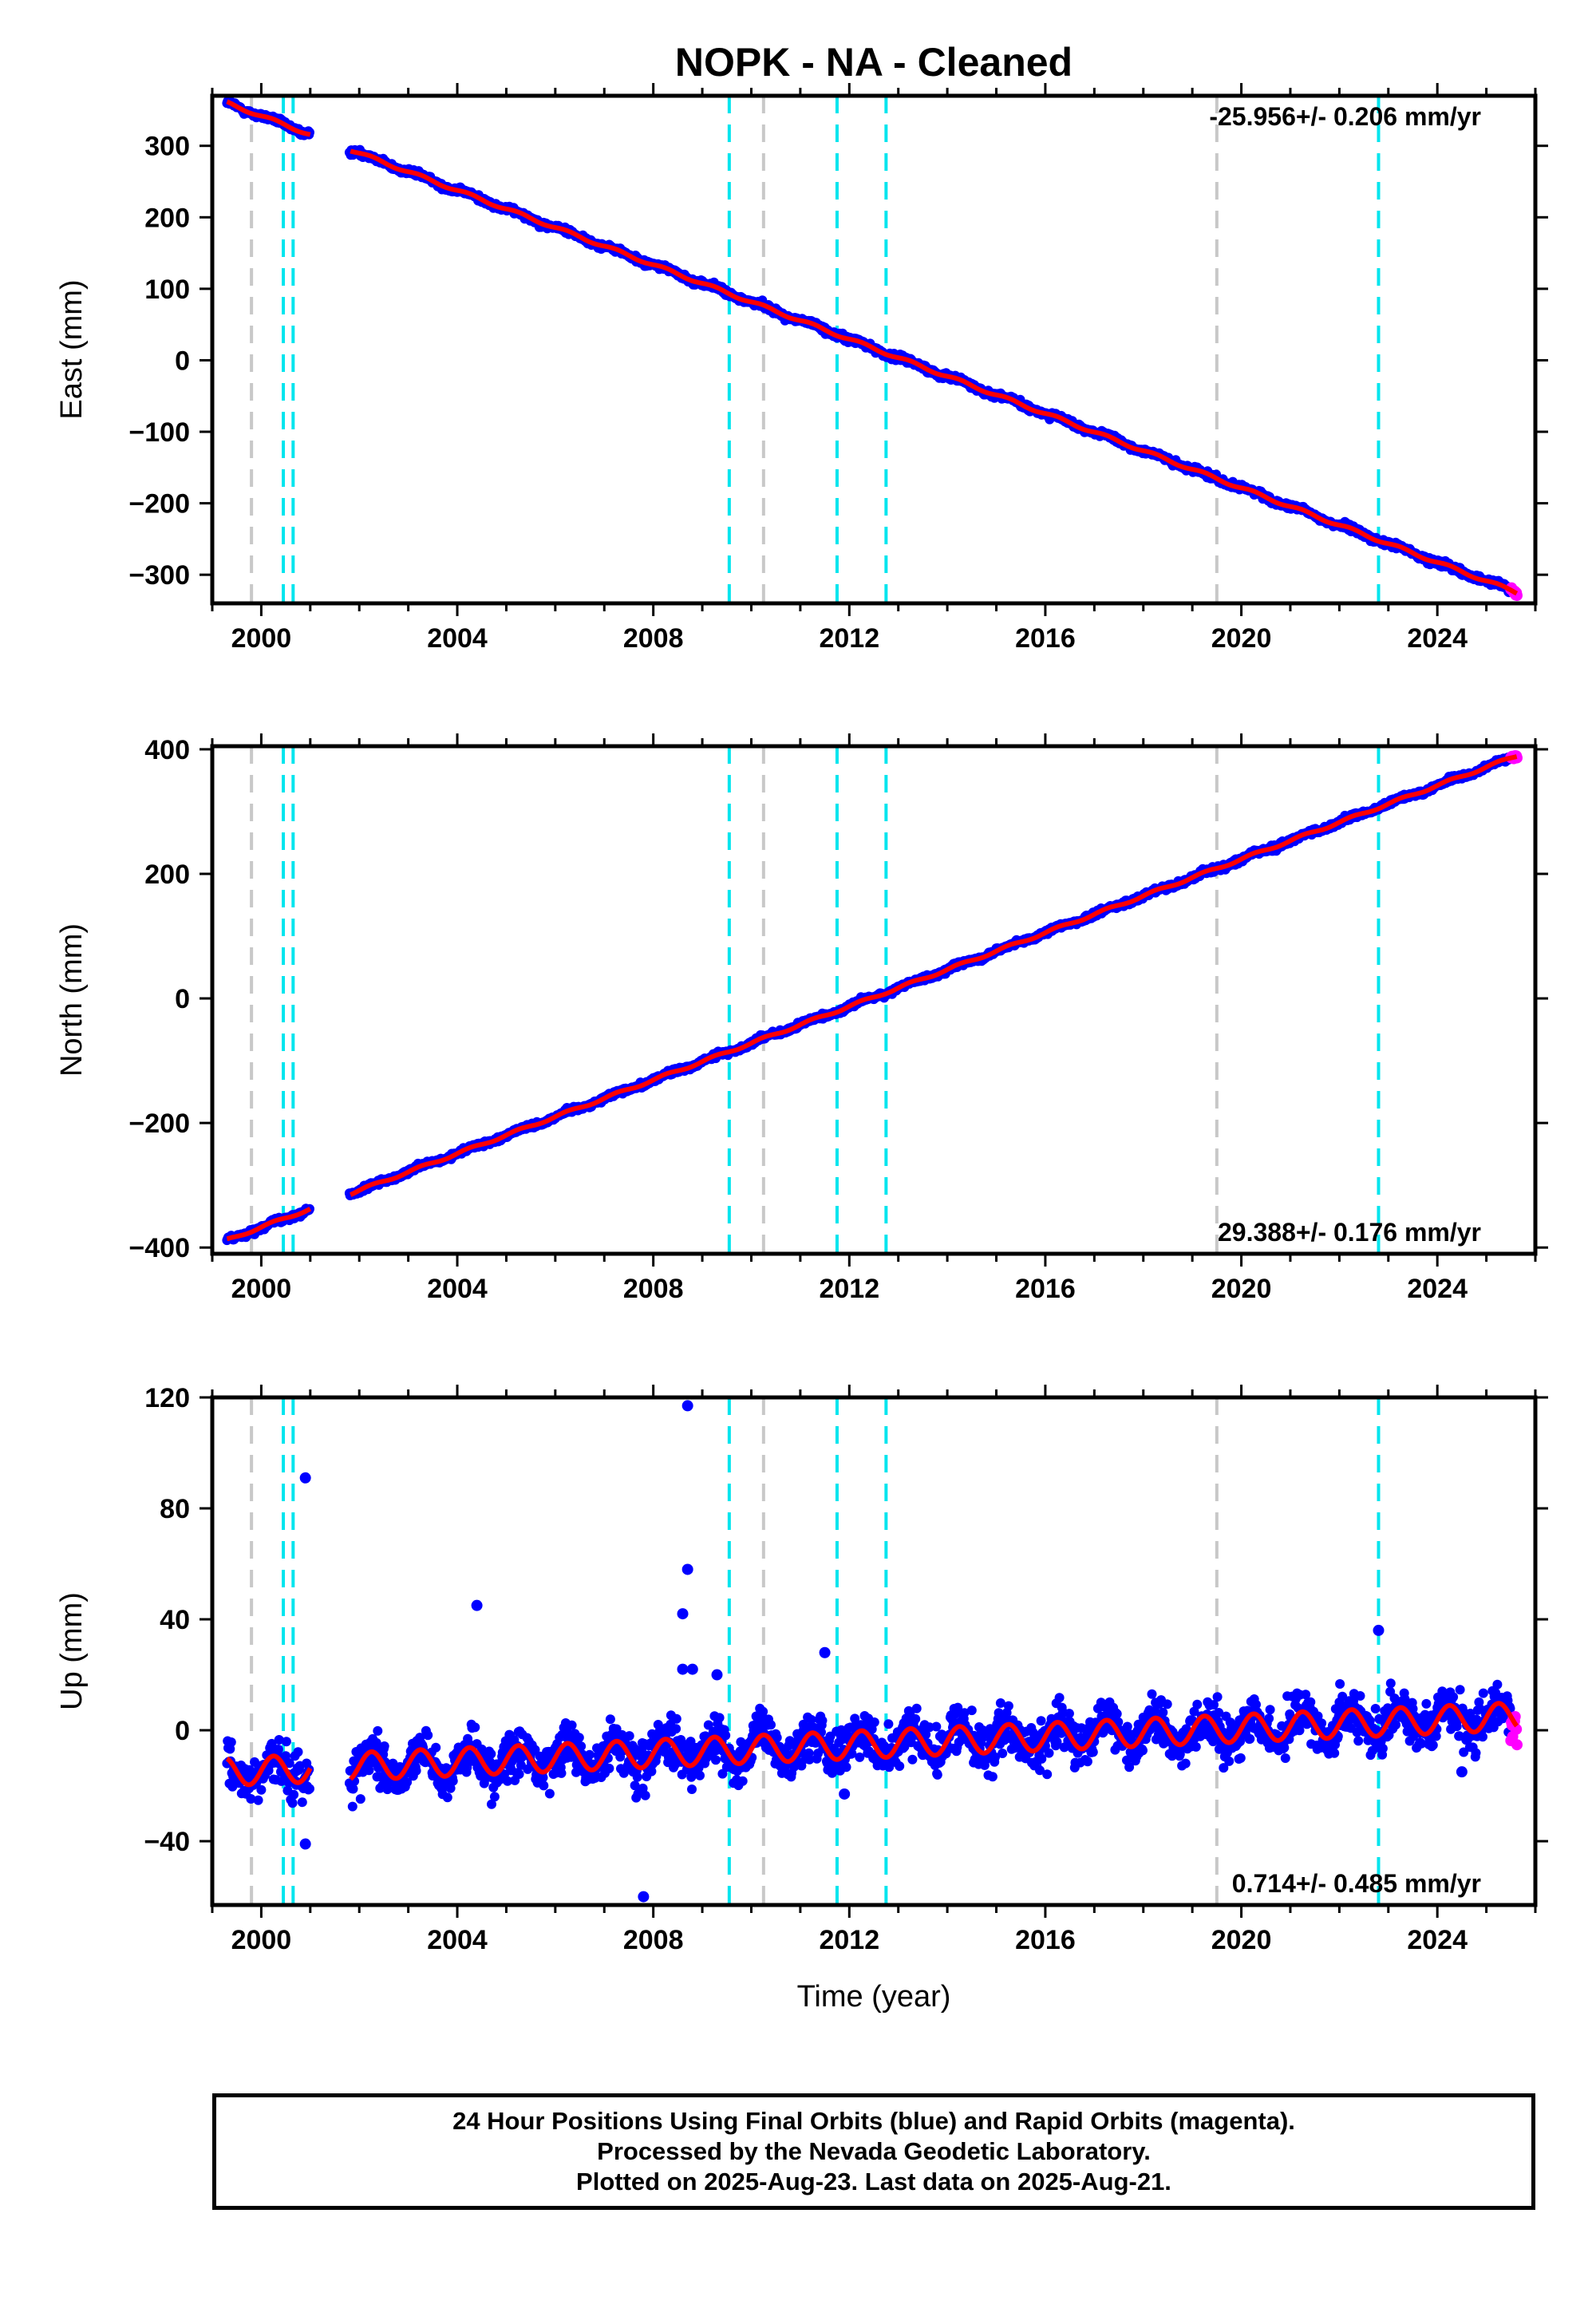  I want to click on y-tick-label: −300, so click(159, 575).